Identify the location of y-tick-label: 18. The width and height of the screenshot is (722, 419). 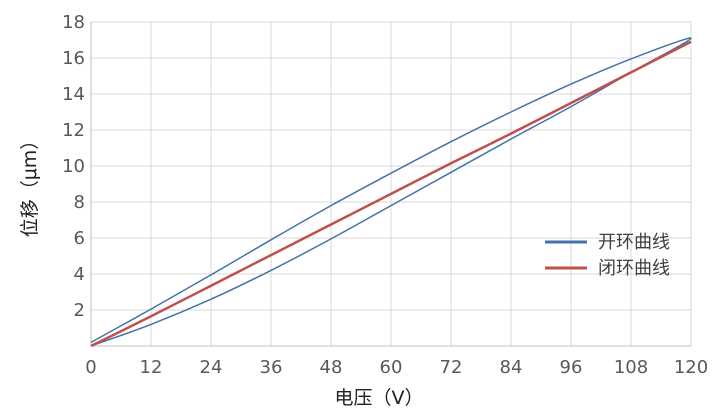
(73, 22).